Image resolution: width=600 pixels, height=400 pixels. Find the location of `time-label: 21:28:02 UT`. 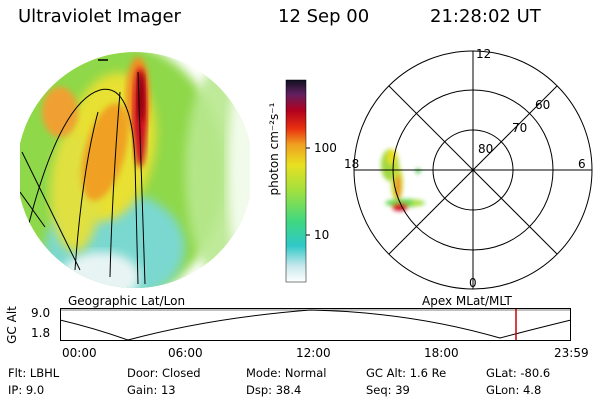

time-label: 21:28:02 UT is located at coordinates (485, 16).